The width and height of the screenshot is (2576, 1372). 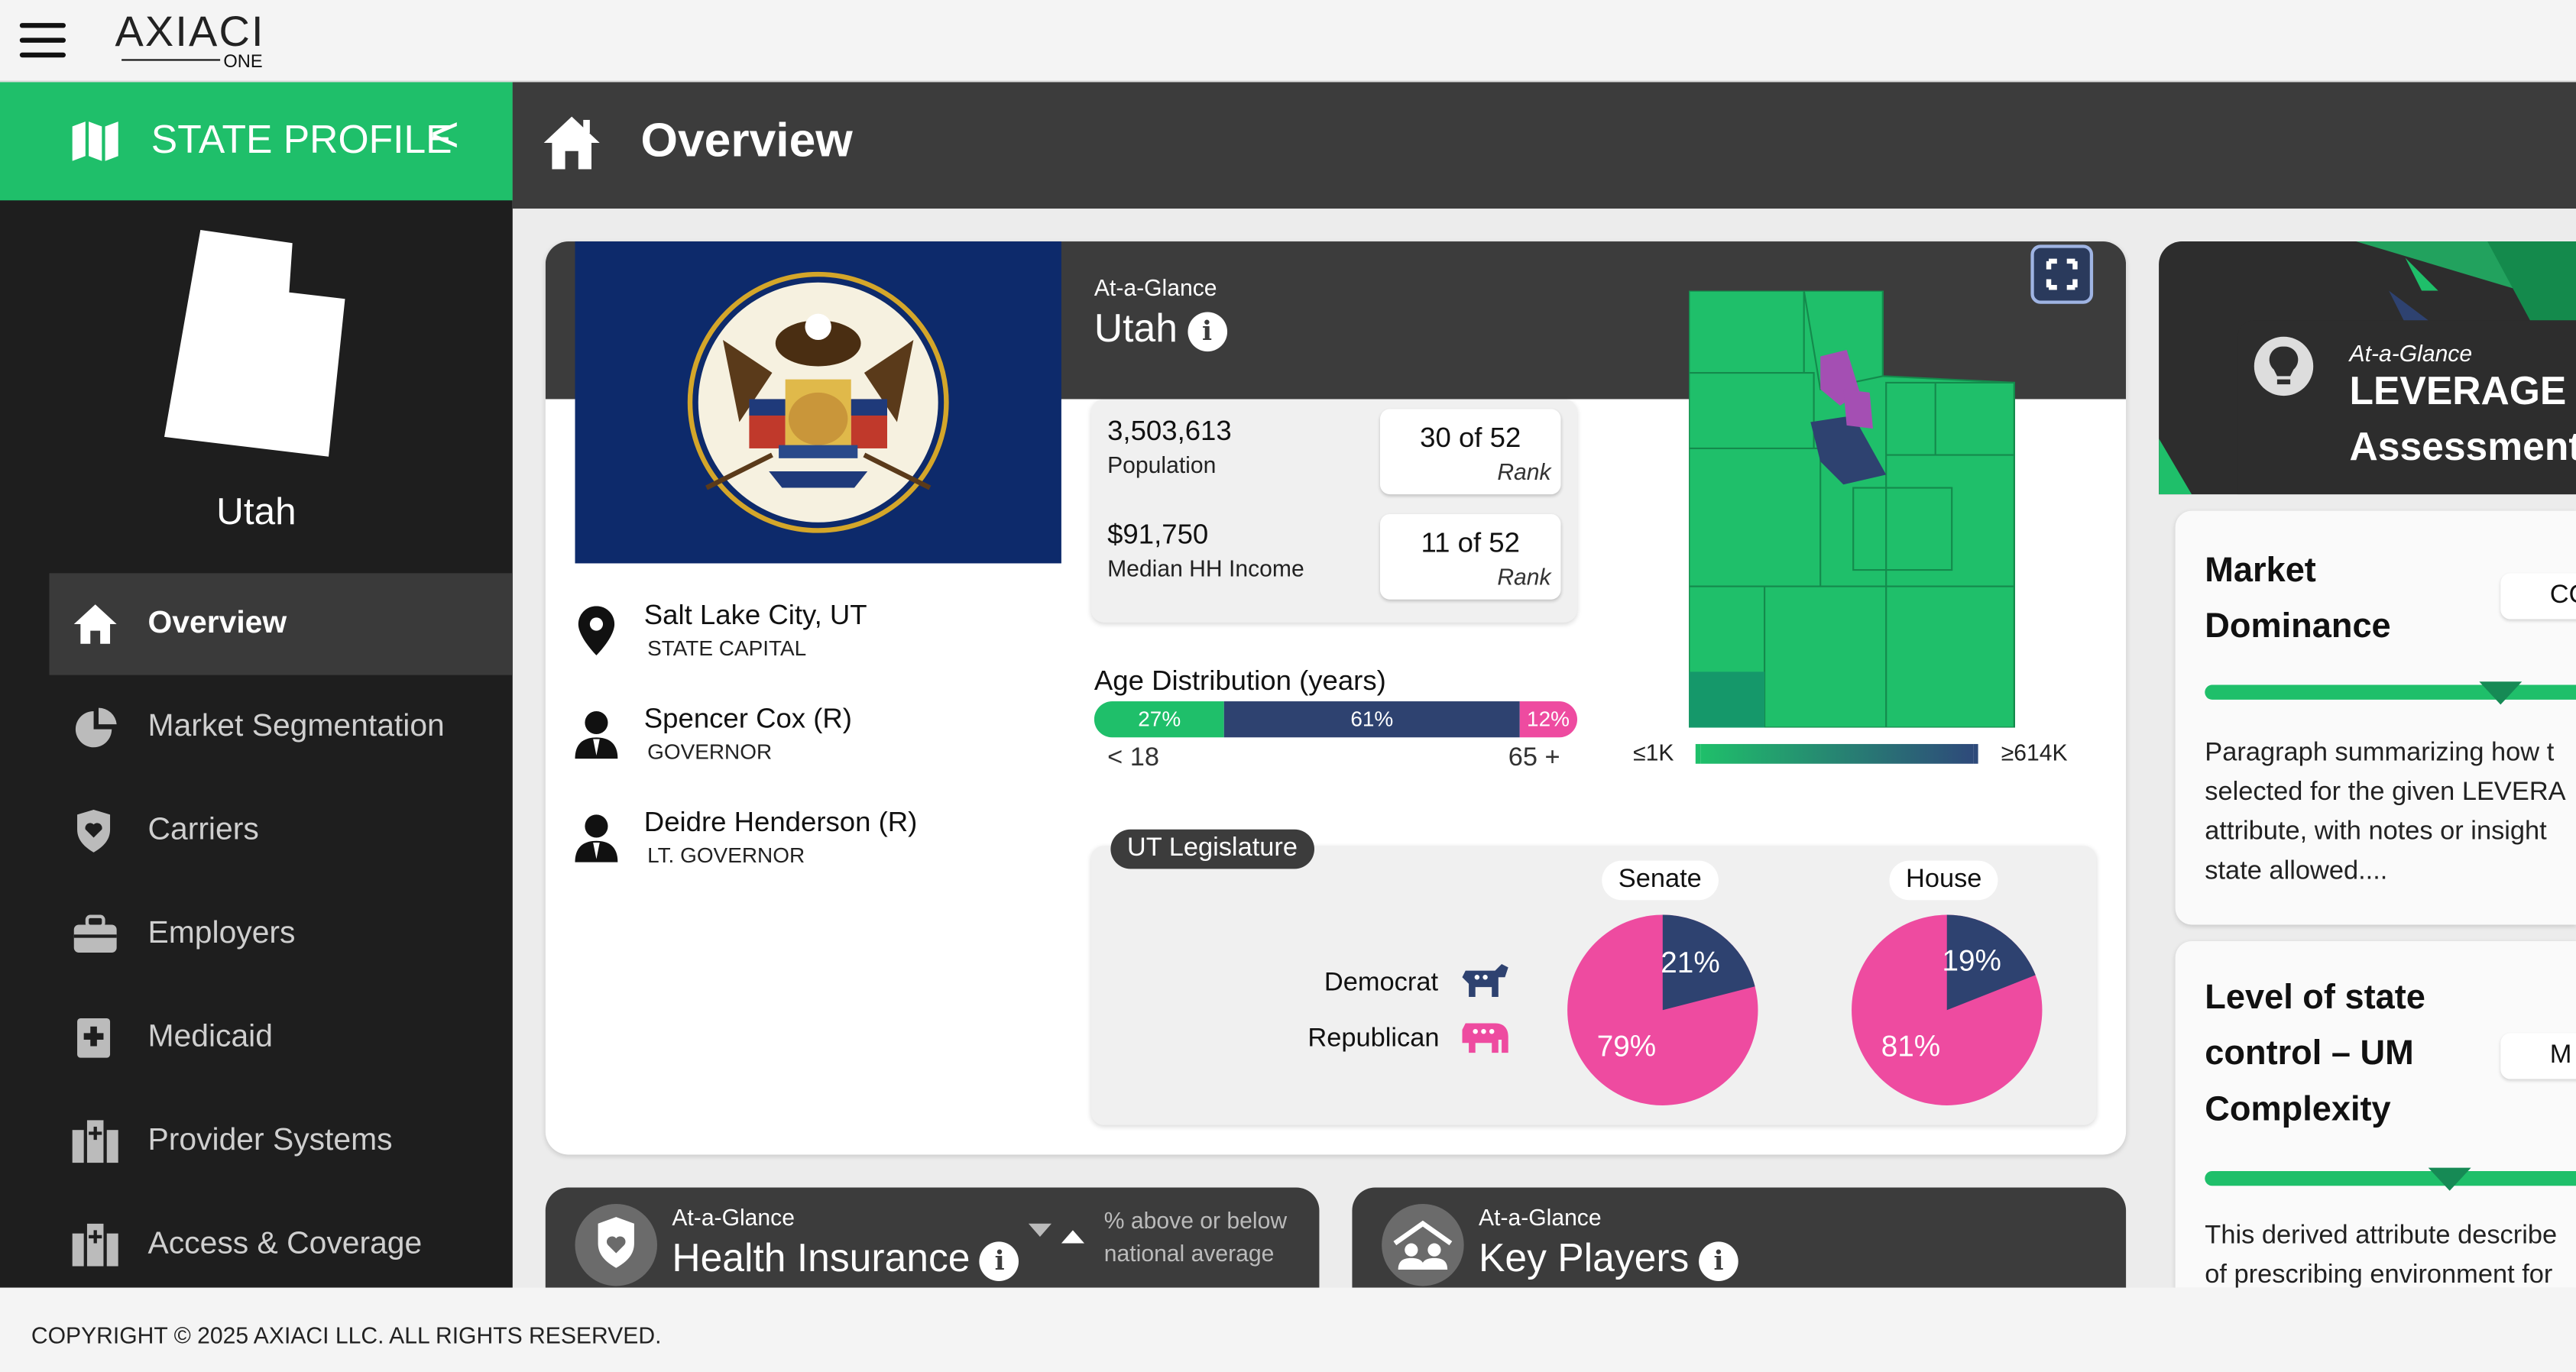 I want to click on sidebar-item-market-segmentation: Market Segmentation, so click(x=281, y=727).